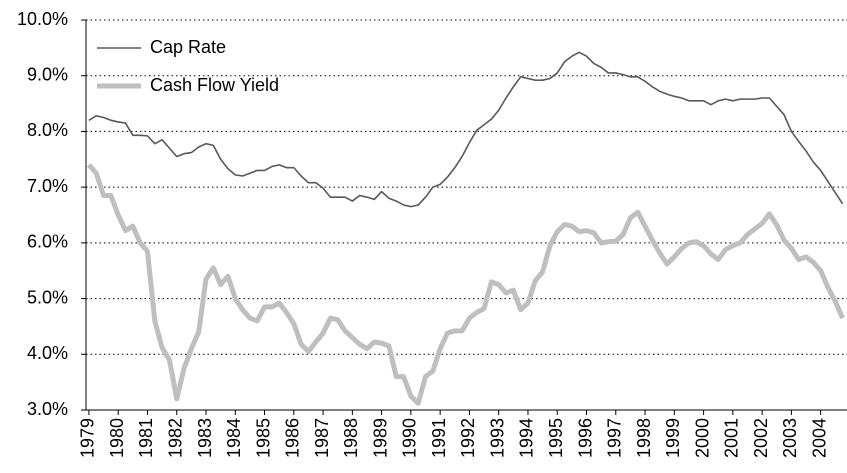  Describe the element at coordinates (47, 186) in the screenshot. I see `y-tick-label: 7.0%` at that location.